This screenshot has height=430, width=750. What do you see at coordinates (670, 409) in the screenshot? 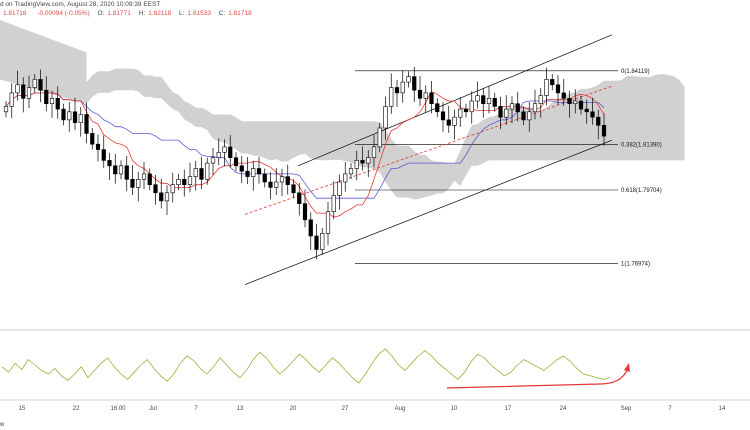
I see `x-tick-label-13: 7` at bounding box center [670, 409].